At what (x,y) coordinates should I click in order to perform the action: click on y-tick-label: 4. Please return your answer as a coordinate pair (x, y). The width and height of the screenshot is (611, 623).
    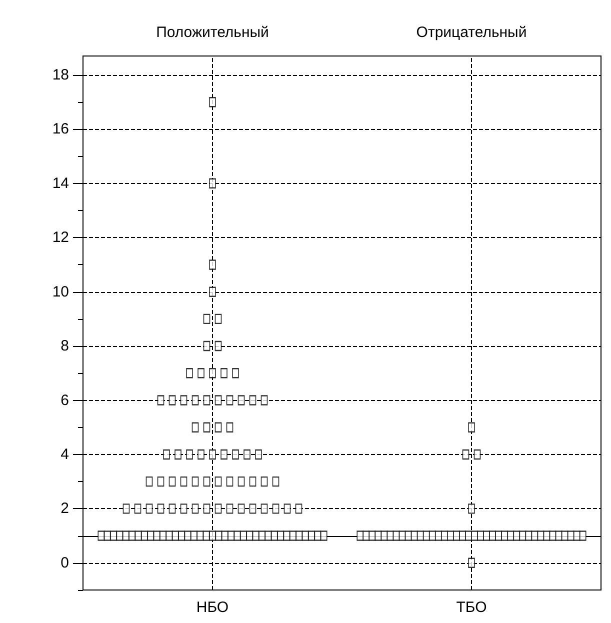
    Looking at the image, I should click on (64, 454).